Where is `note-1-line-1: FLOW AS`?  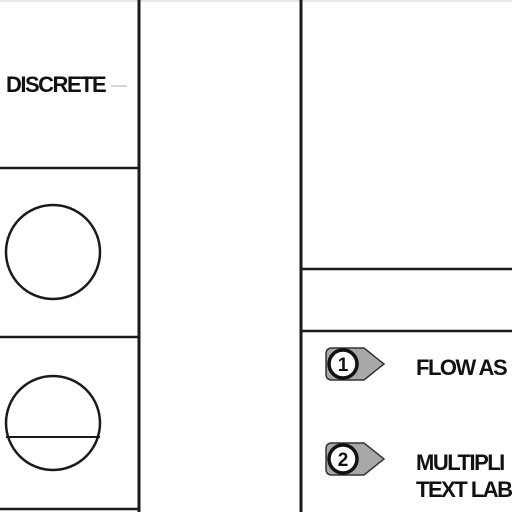
note-1-line-1: FLOW AS is located at coordinates (462, 367).